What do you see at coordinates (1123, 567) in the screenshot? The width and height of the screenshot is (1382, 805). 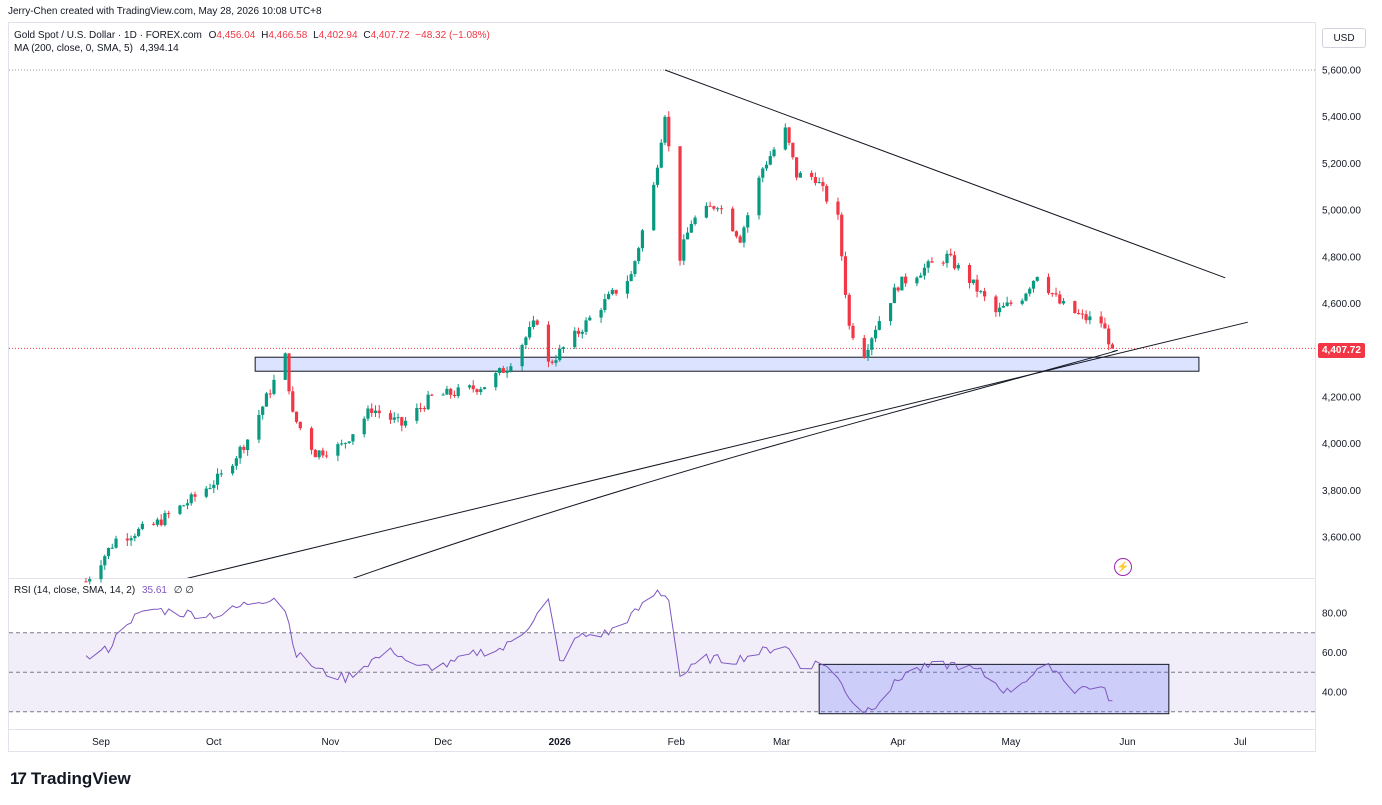 I see `lightning-icon: ⚡` at bounding box center [1123, 567].